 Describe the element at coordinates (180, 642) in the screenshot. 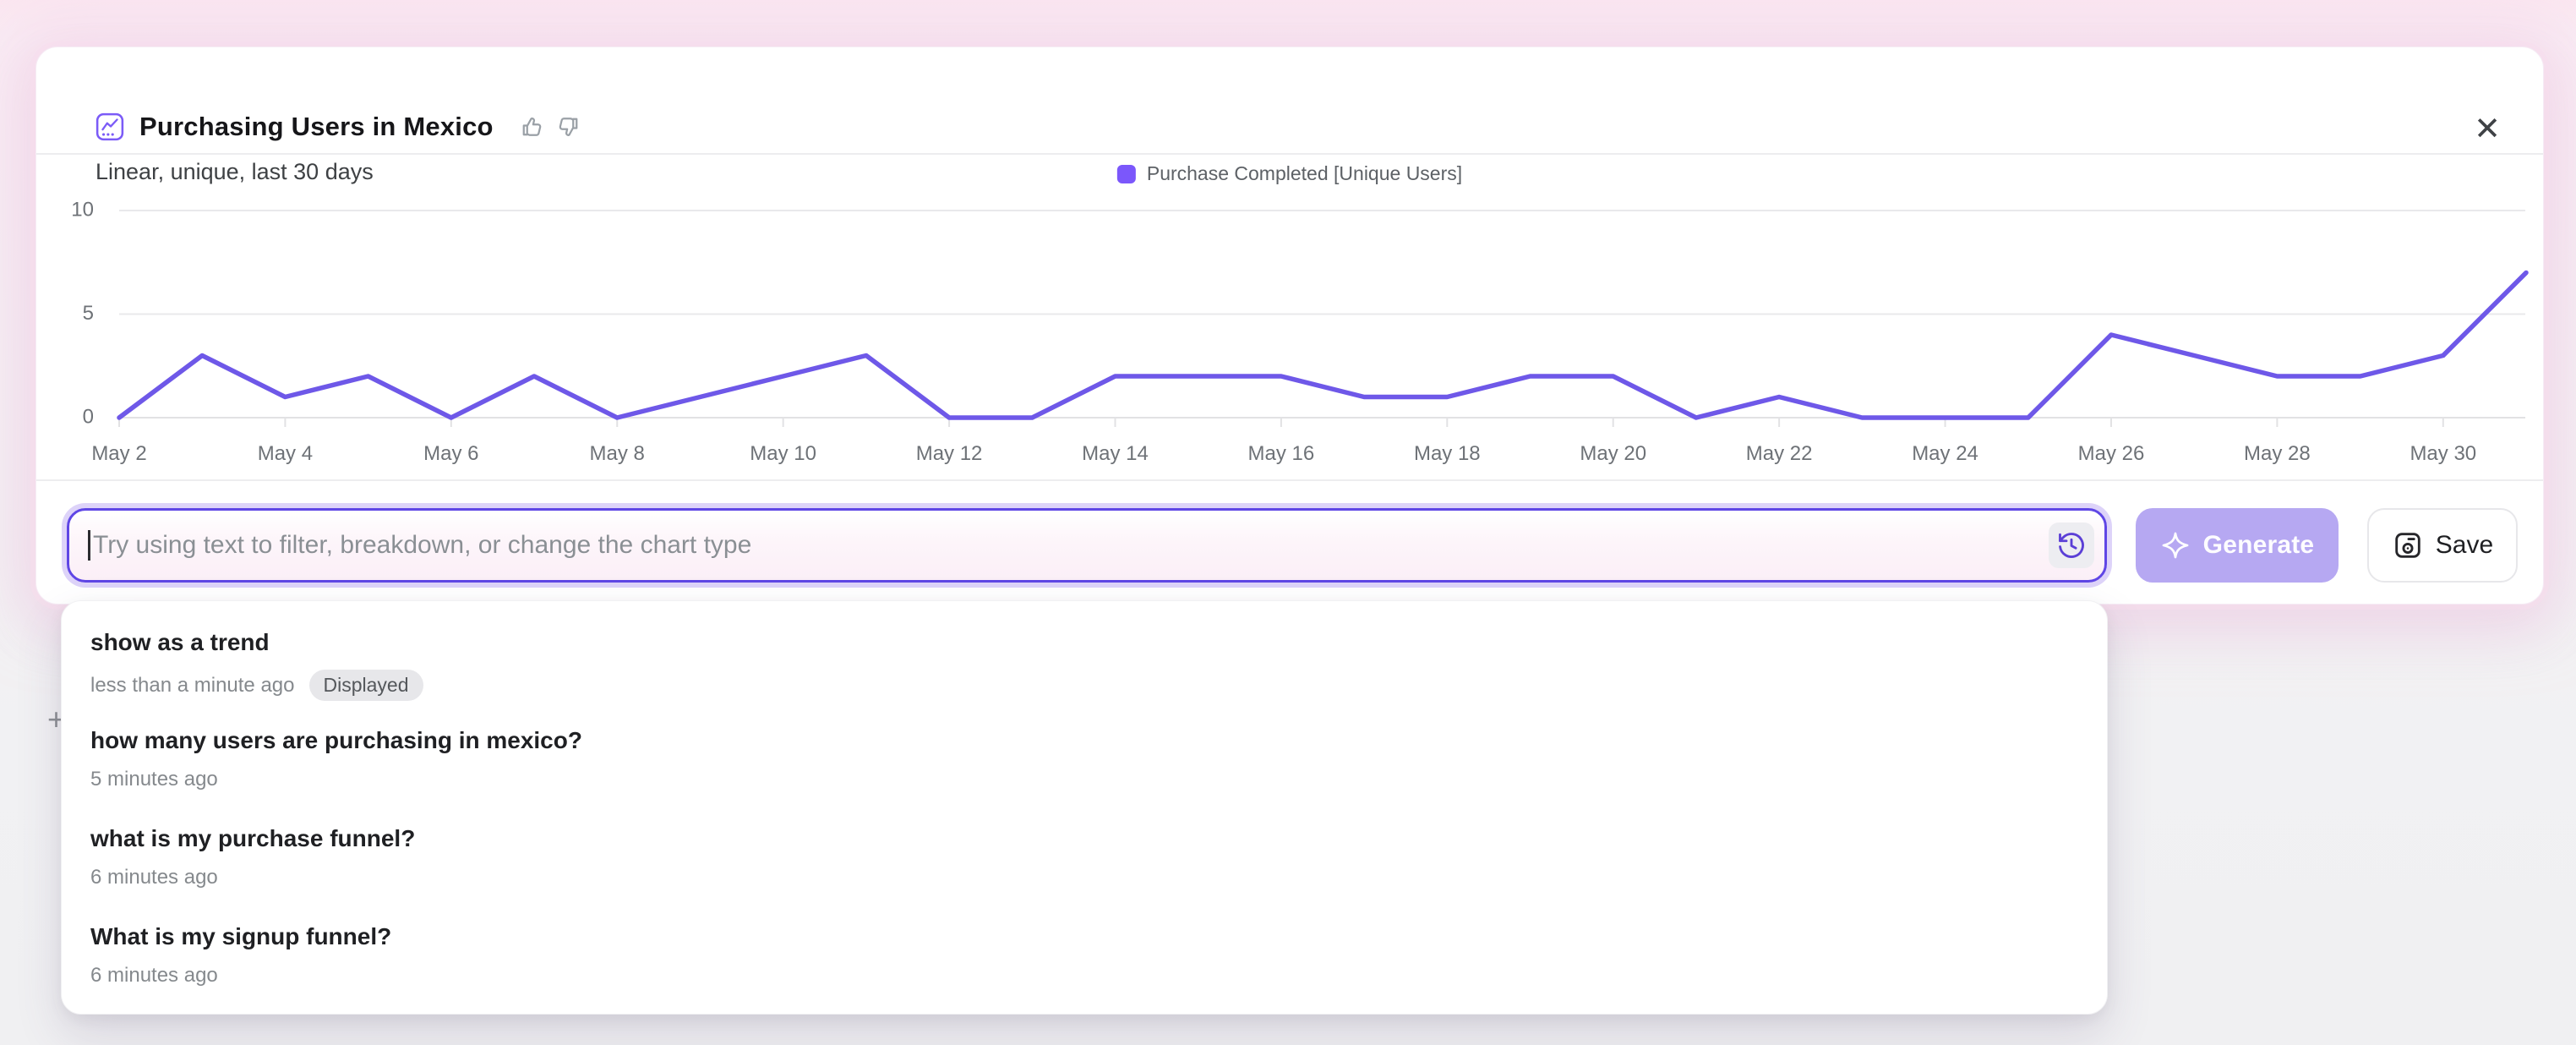

I see `history-query: show as a trend` at that location.